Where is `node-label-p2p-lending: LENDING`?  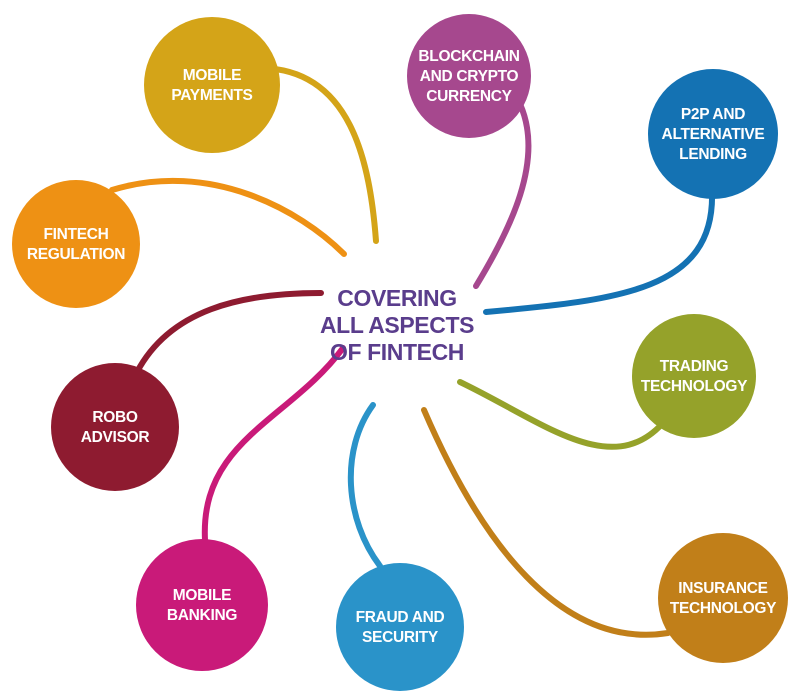
node-label-p2p-lending: LENDING is located at coordinates (713, 154).